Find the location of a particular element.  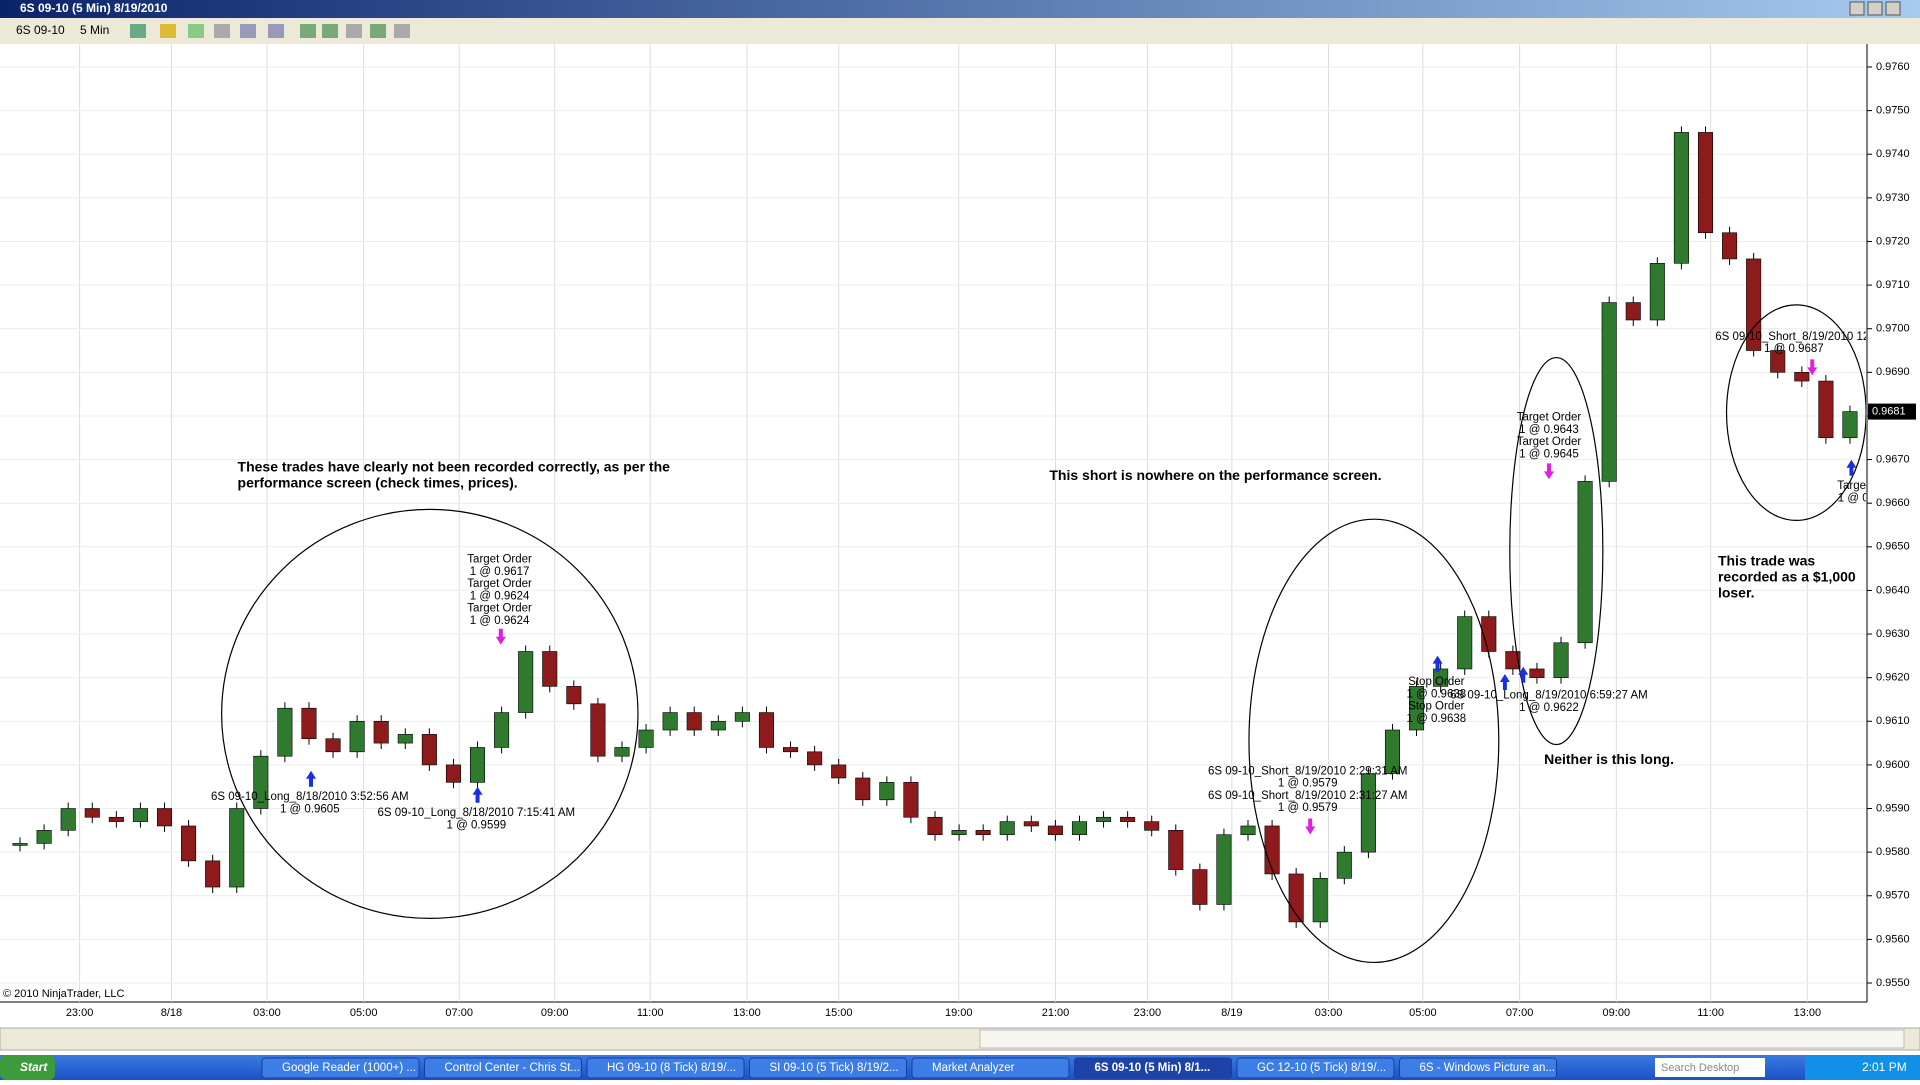

trade-label: 1 @ 0.9605 is located at coordinates (310, 809).